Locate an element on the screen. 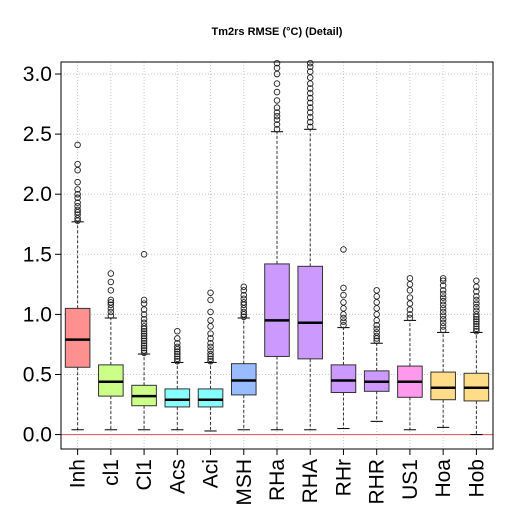 The height and width of the screenshot is (525, 525). box-US1 is located at coordinates (410, 353).